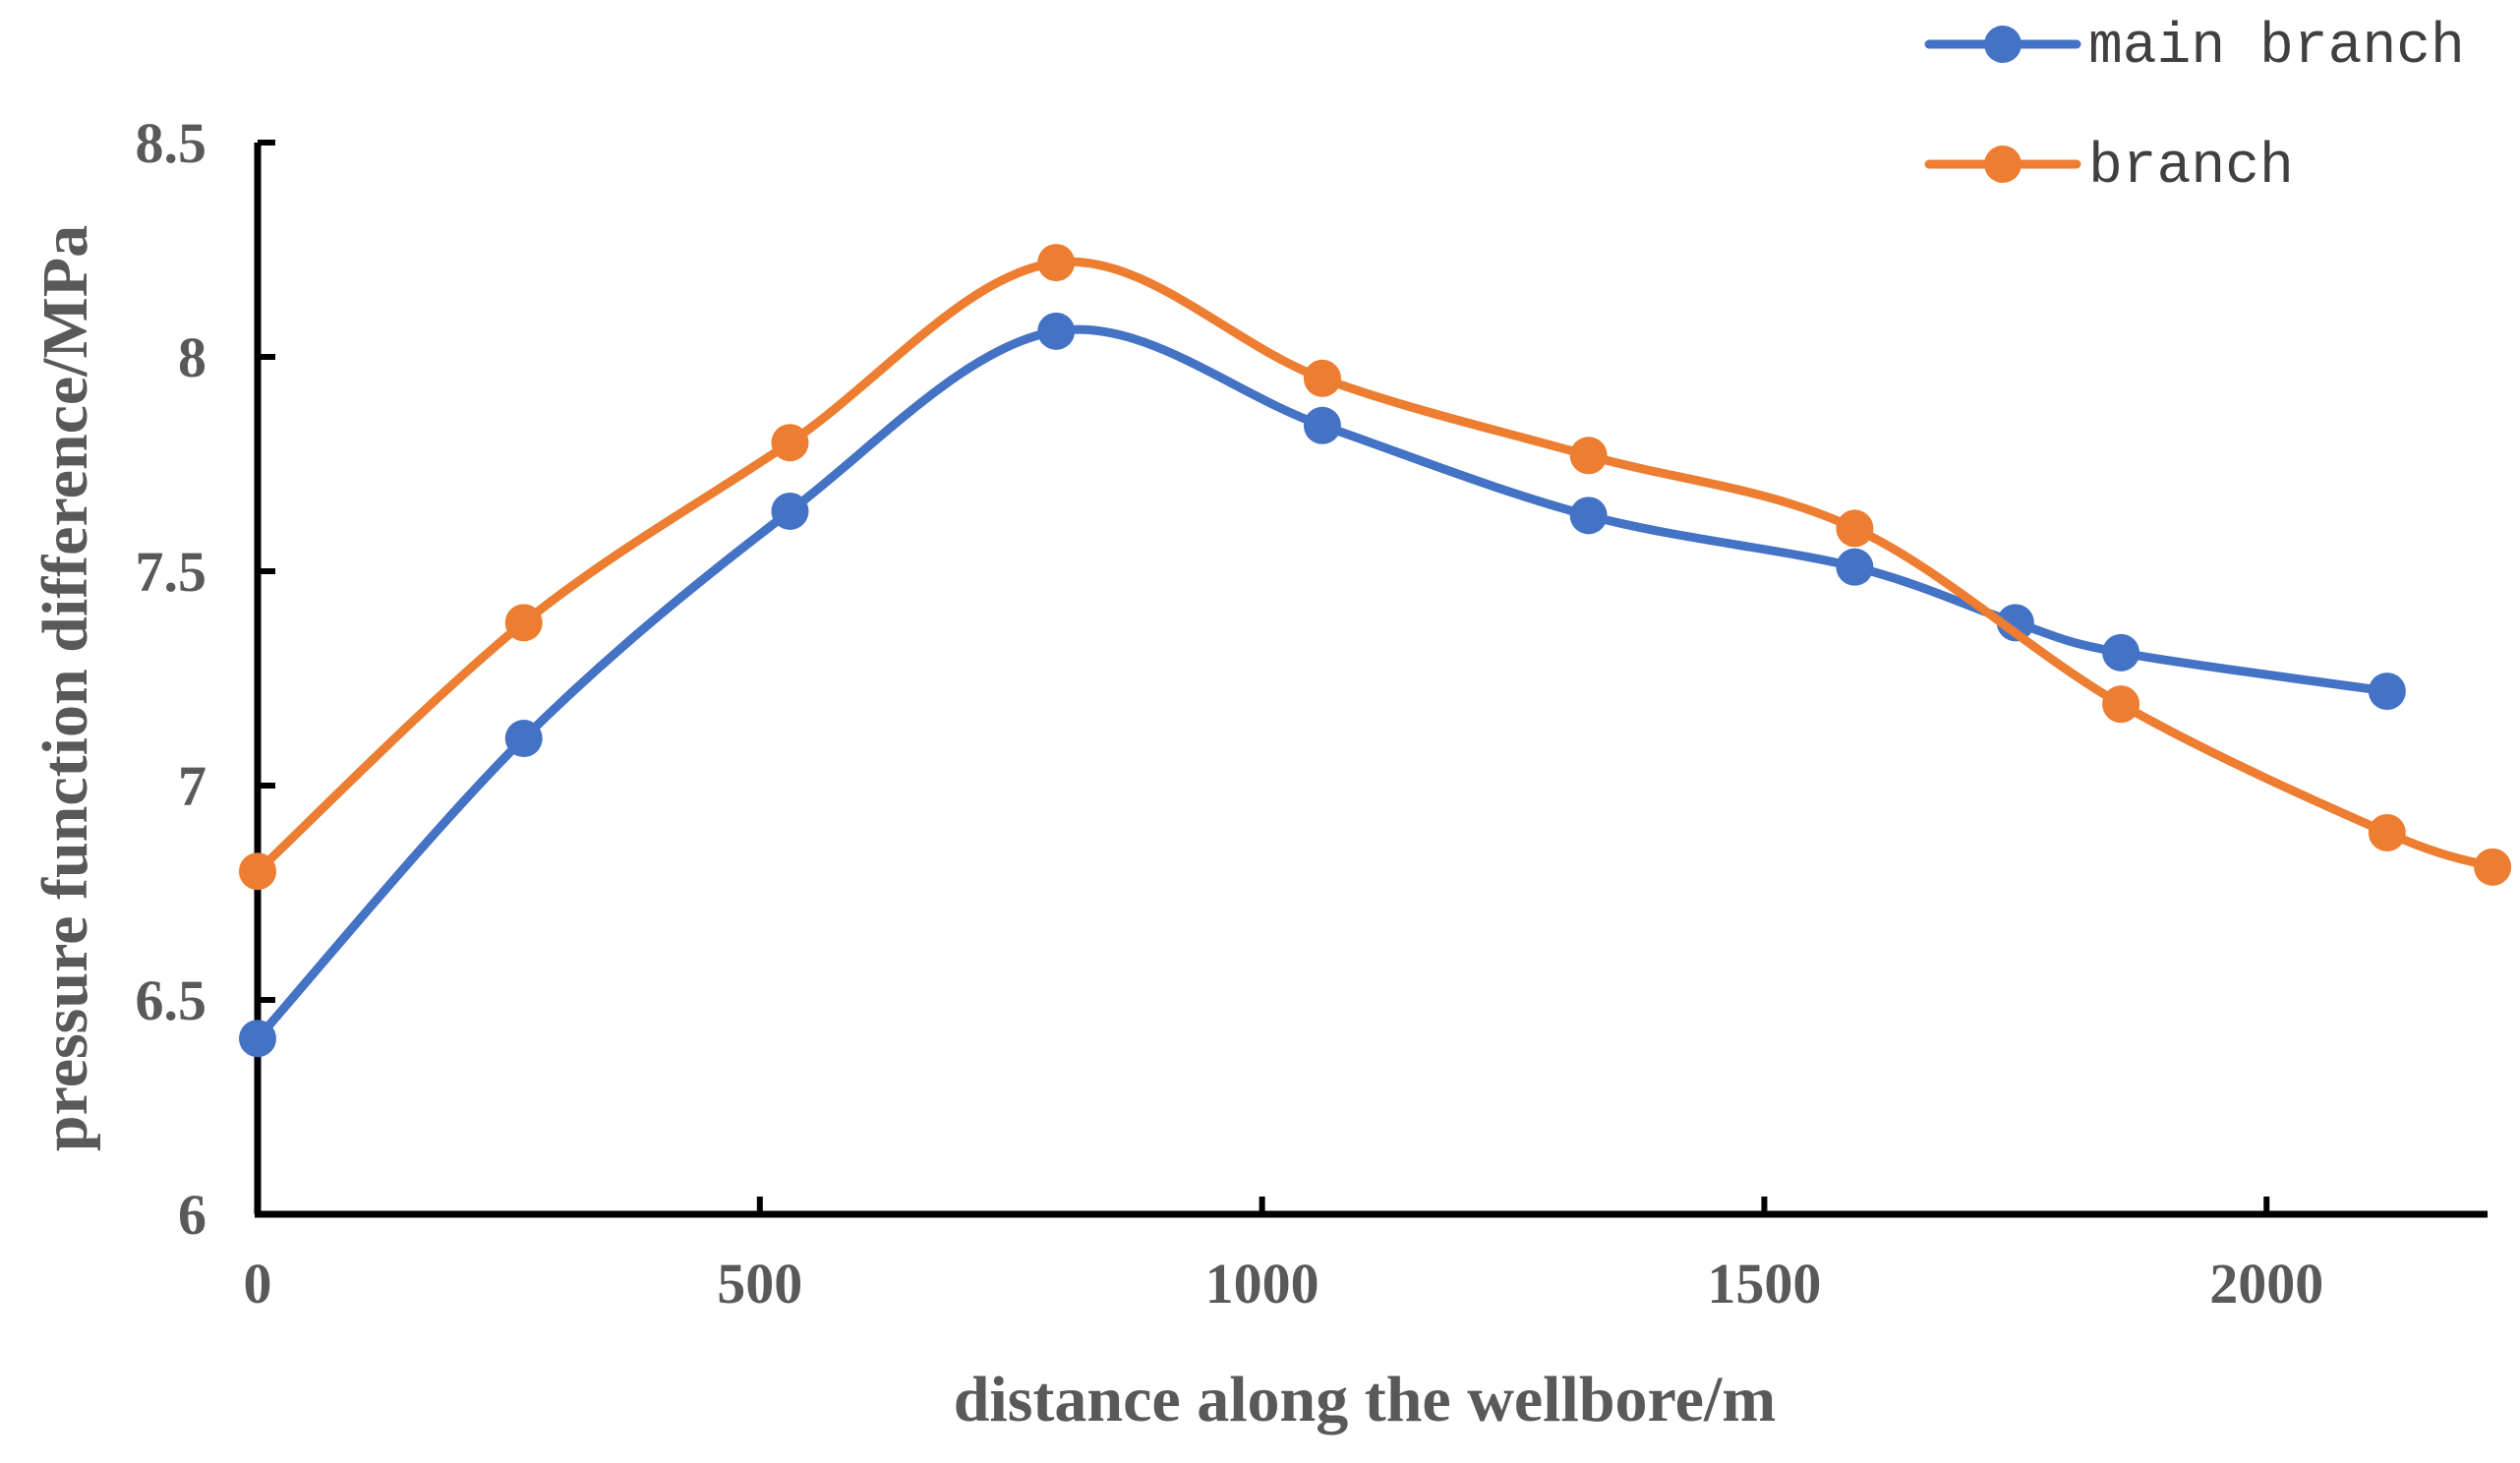  Describe the element at coordinates (171, 143) in the screenshot. I see `y-tick-label: 8.5` at that location.